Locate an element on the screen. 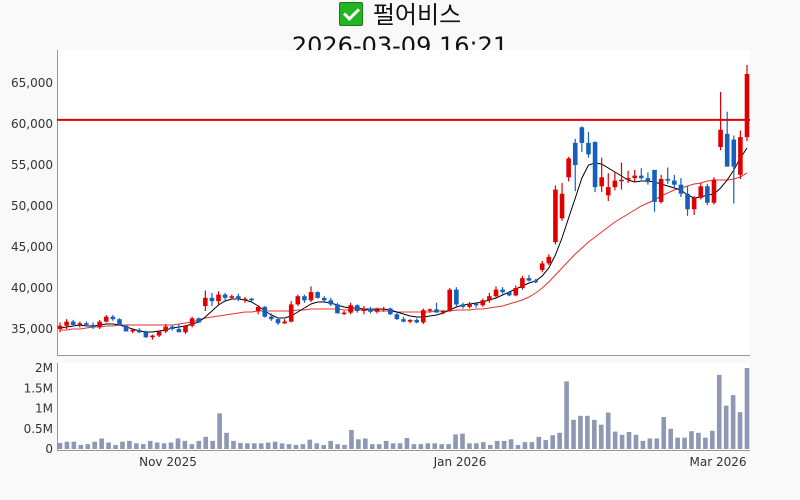  y-tick-label: 50,000 is located at coordinates (32, 206).